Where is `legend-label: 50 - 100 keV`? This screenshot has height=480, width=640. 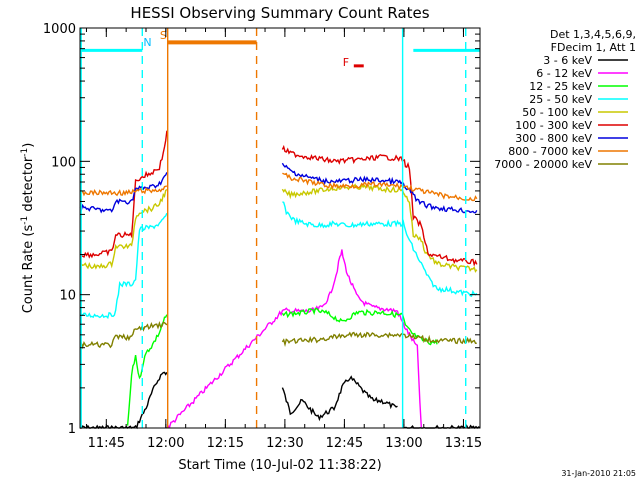 legend-label: 50 - 100 keV is located at coordinates (557, 112).